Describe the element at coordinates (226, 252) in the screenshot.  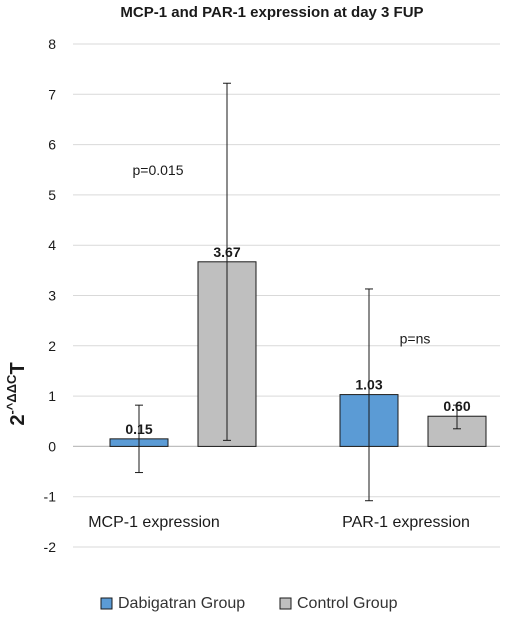
I see `data-label: 3.67` at that location.